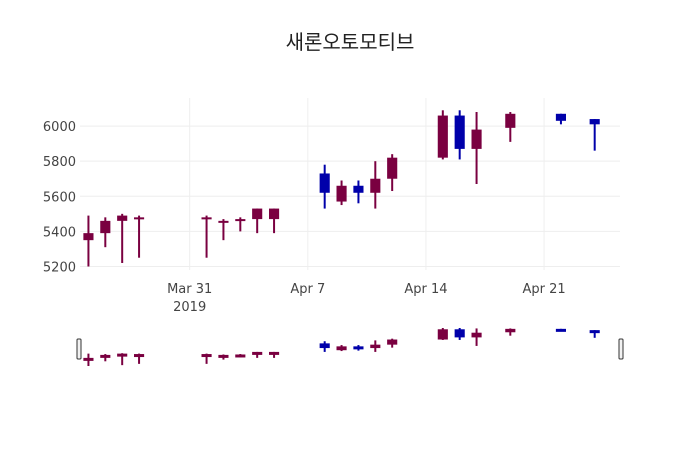  What do you see at coordinates (59, 162) in the screenshot?
I see `y-tick-label: 5800` at bounding box center [59, 162].